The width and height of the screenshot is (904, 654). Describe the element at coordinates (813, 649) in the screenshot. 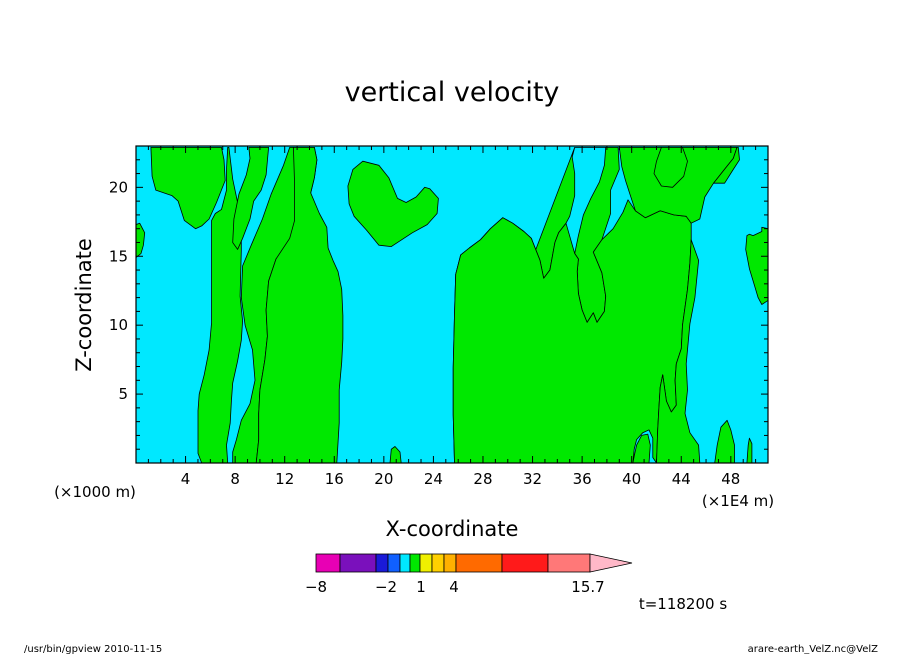

I see `footer-right: arare-earth_VelZ.nc@VelZ` at that location.